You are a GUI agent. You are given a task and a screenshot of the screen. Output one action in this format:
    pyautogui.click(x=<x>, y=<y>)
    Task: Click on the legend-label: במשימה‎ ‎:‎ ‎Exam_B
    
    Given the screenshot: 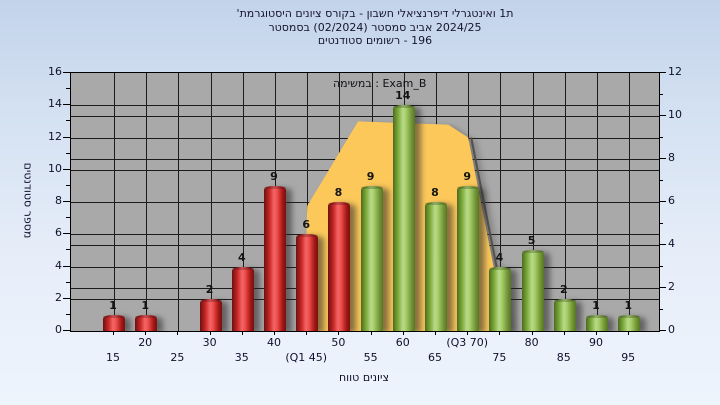 What is the action you would take?
    pyautogui.click(x=380, y=83)
    